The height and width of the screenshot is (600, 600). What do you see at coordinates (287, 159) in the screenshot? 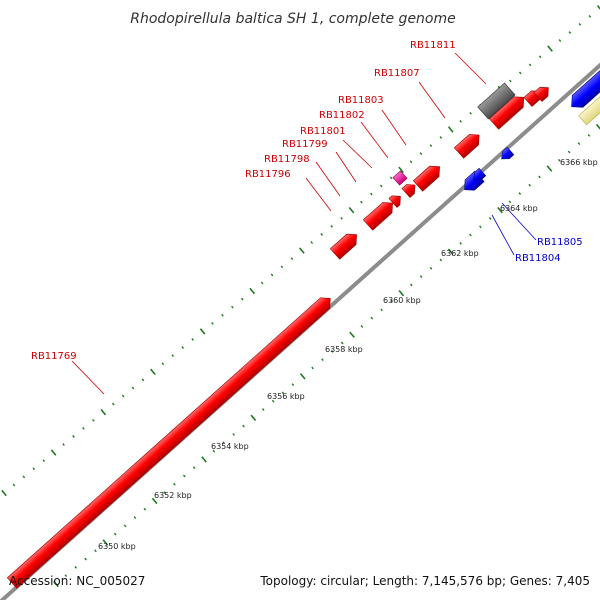
I see `gene-label-rb11798: RB11798` at bounding box center [287, 159].